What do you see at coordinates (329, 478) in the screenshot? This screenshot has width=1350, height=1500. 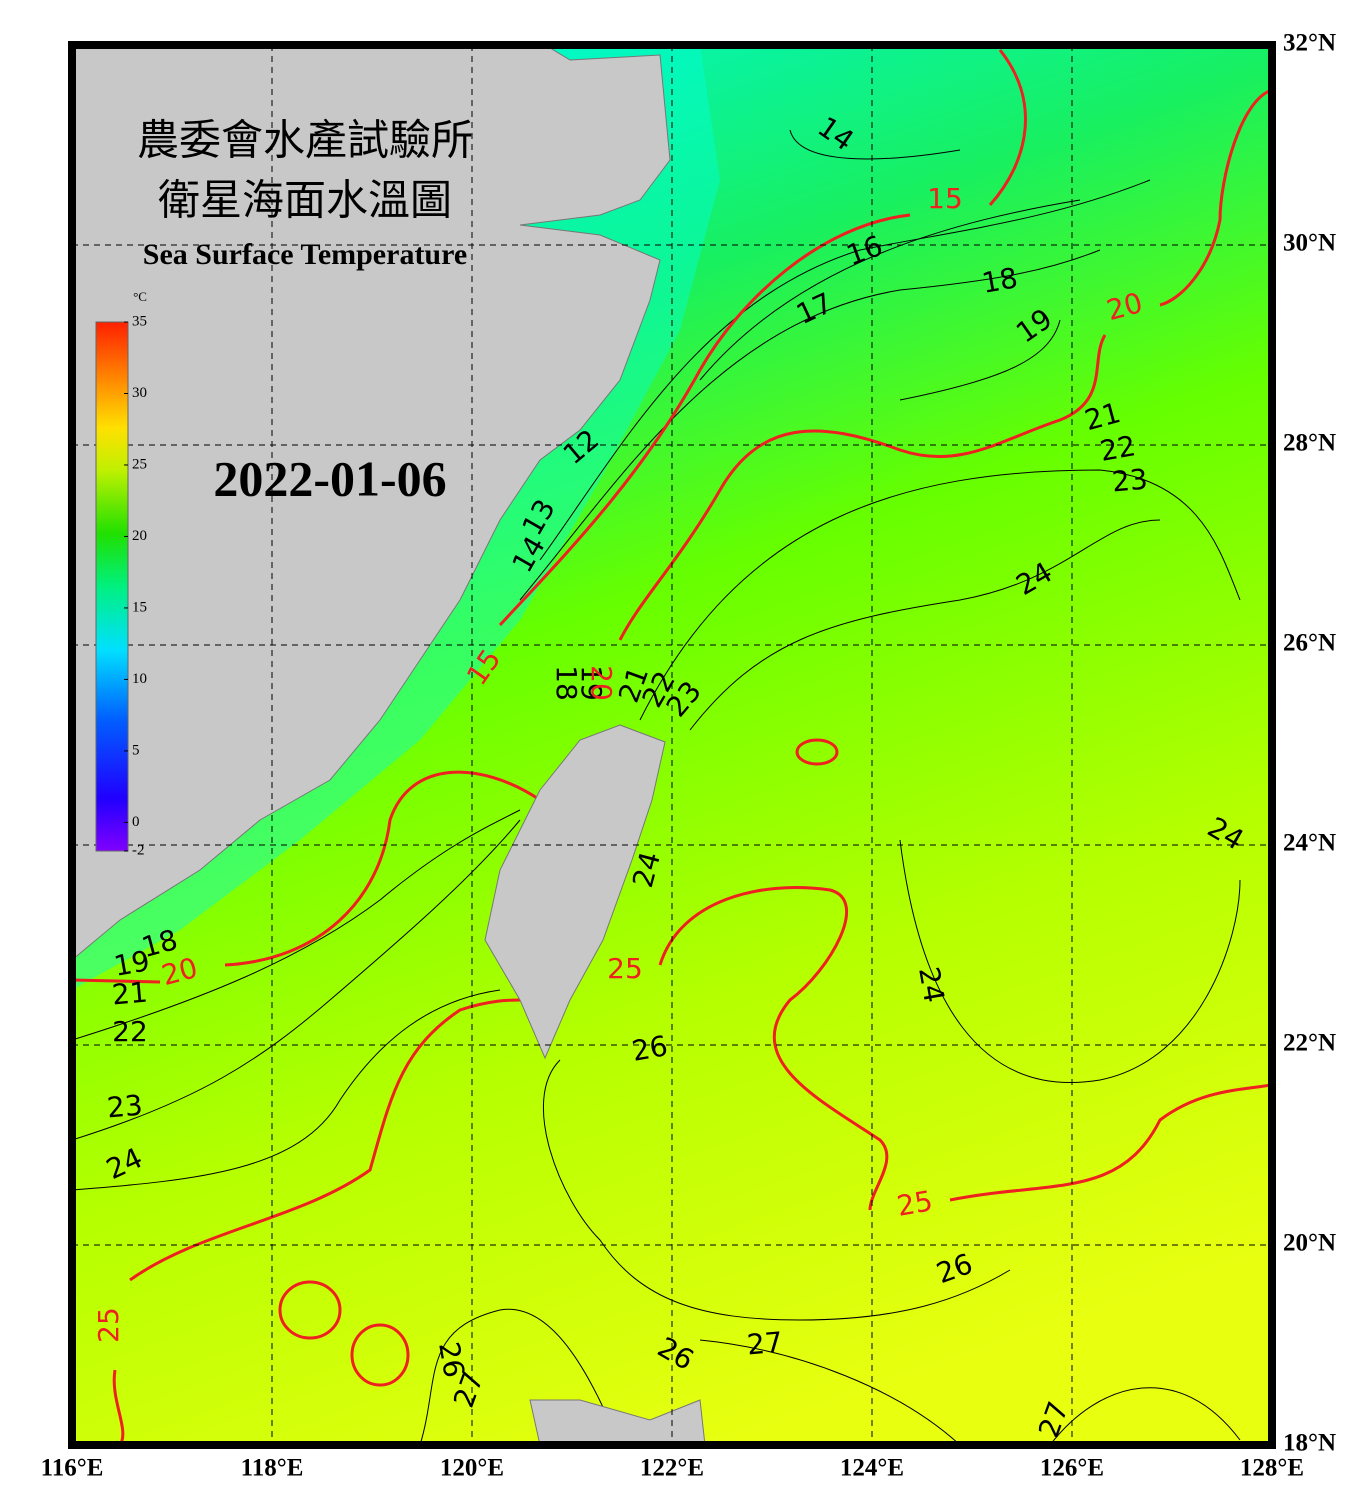 I see `date: 2022-01-06` at bounding box center [329, 478].